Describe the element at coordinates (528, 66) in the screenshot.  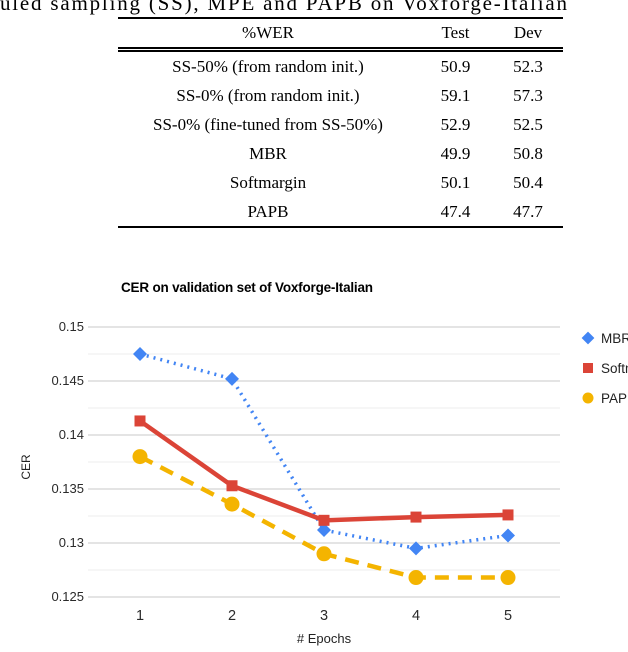
I see `dev-value: 52.3` at that location.